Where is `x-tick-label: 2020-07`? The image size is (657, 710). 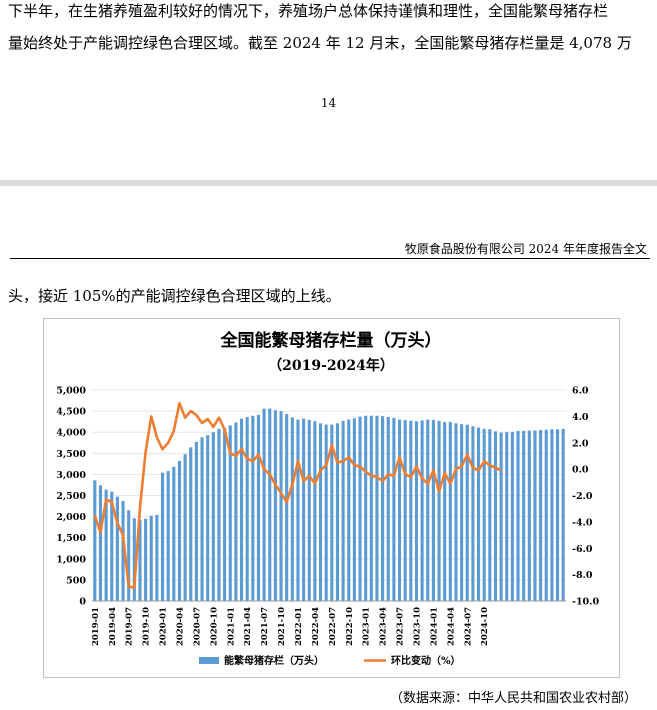 x-tick-label: 2020-07 is located at coordinates (197, 626).